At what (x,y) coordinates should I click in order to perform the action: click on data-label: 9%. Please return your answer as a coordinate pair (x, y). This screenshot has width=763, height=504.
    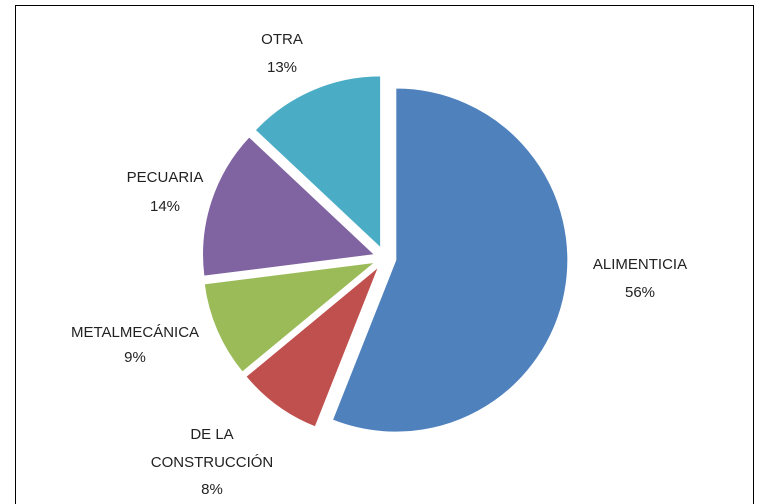
    Looking at the image, I should click on (135, 357).